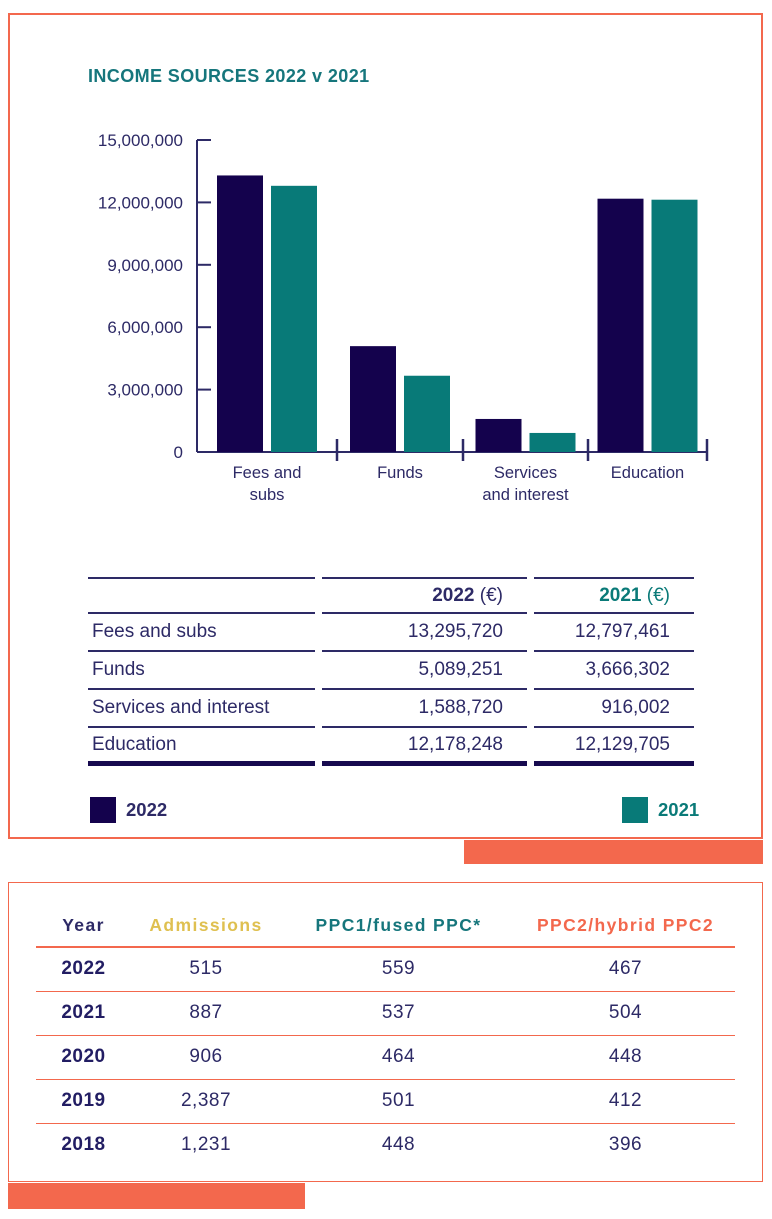 Image resolution: width=772 pixels, height=1219 pixels. I want to click on bar-2022-funds, so click(373, 399).